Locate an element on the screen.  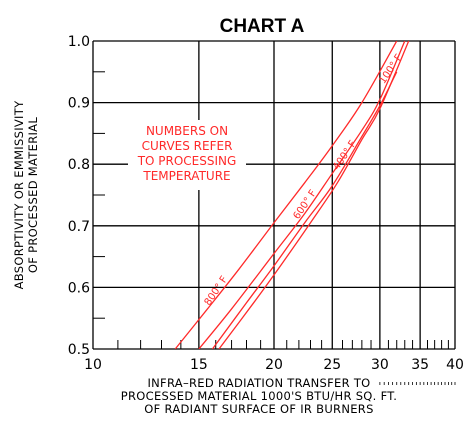
curve-label: 400° F is located at coordinates (345, 156).